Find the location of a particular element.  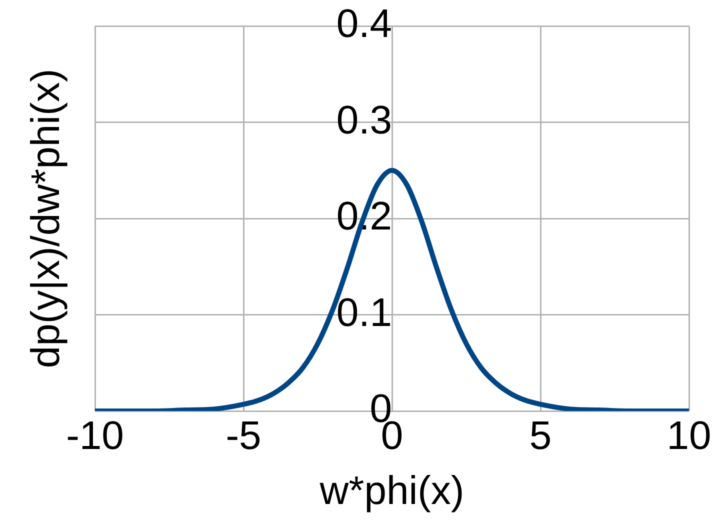

x-tick-label: -5 is located at coordinates (244, 436).